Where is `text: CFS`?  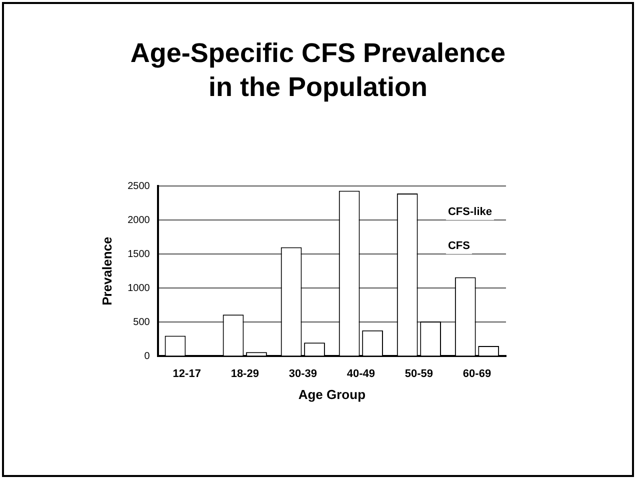
text: CFS is located at coordinates (459, 246).